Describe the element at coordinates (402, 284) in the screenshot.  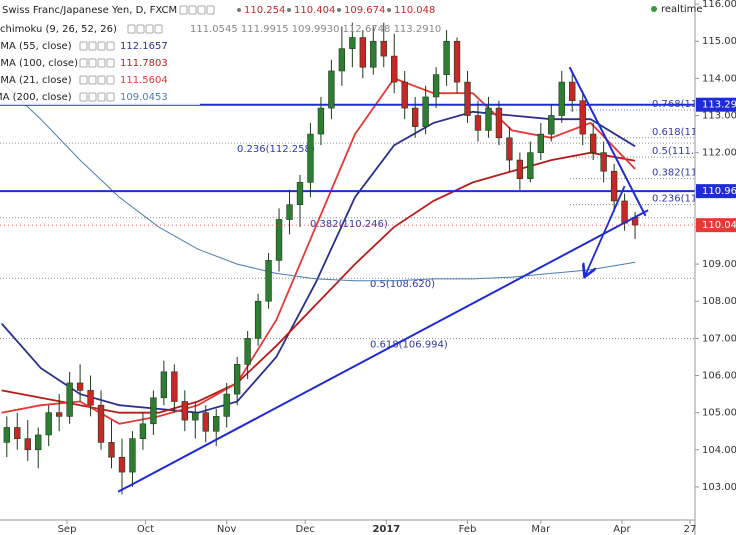
I see `fib-label: 0.5(108.620)` at that location.